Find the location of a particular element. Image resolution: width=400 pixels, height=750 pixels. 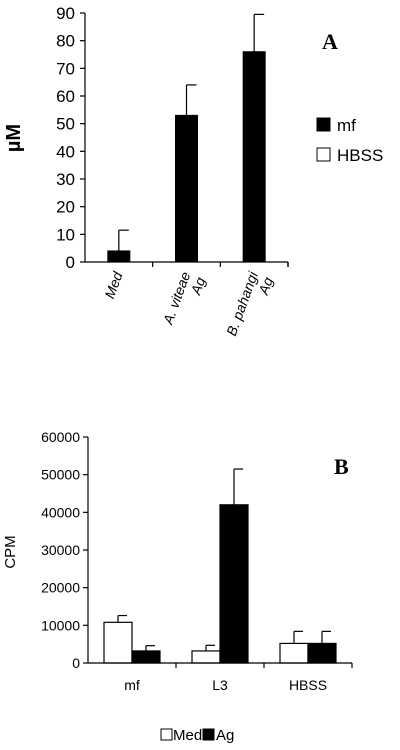

chart-b-category-label: L3 is located at coordinates (220, 685).